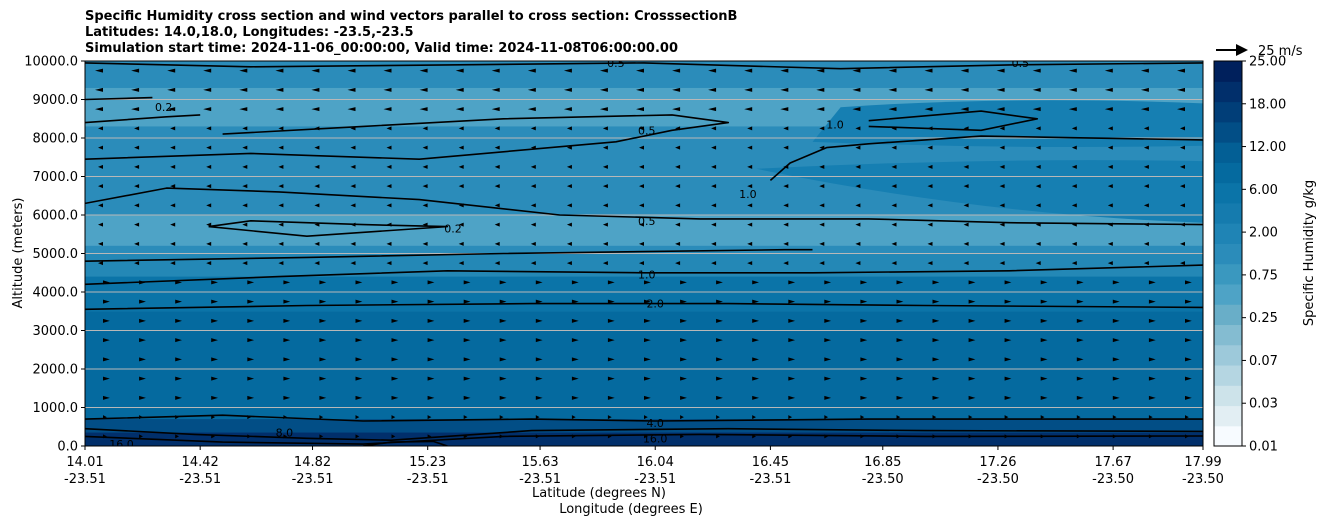  I want to click on y-tick-label: 4000.0, so click(56, 293).